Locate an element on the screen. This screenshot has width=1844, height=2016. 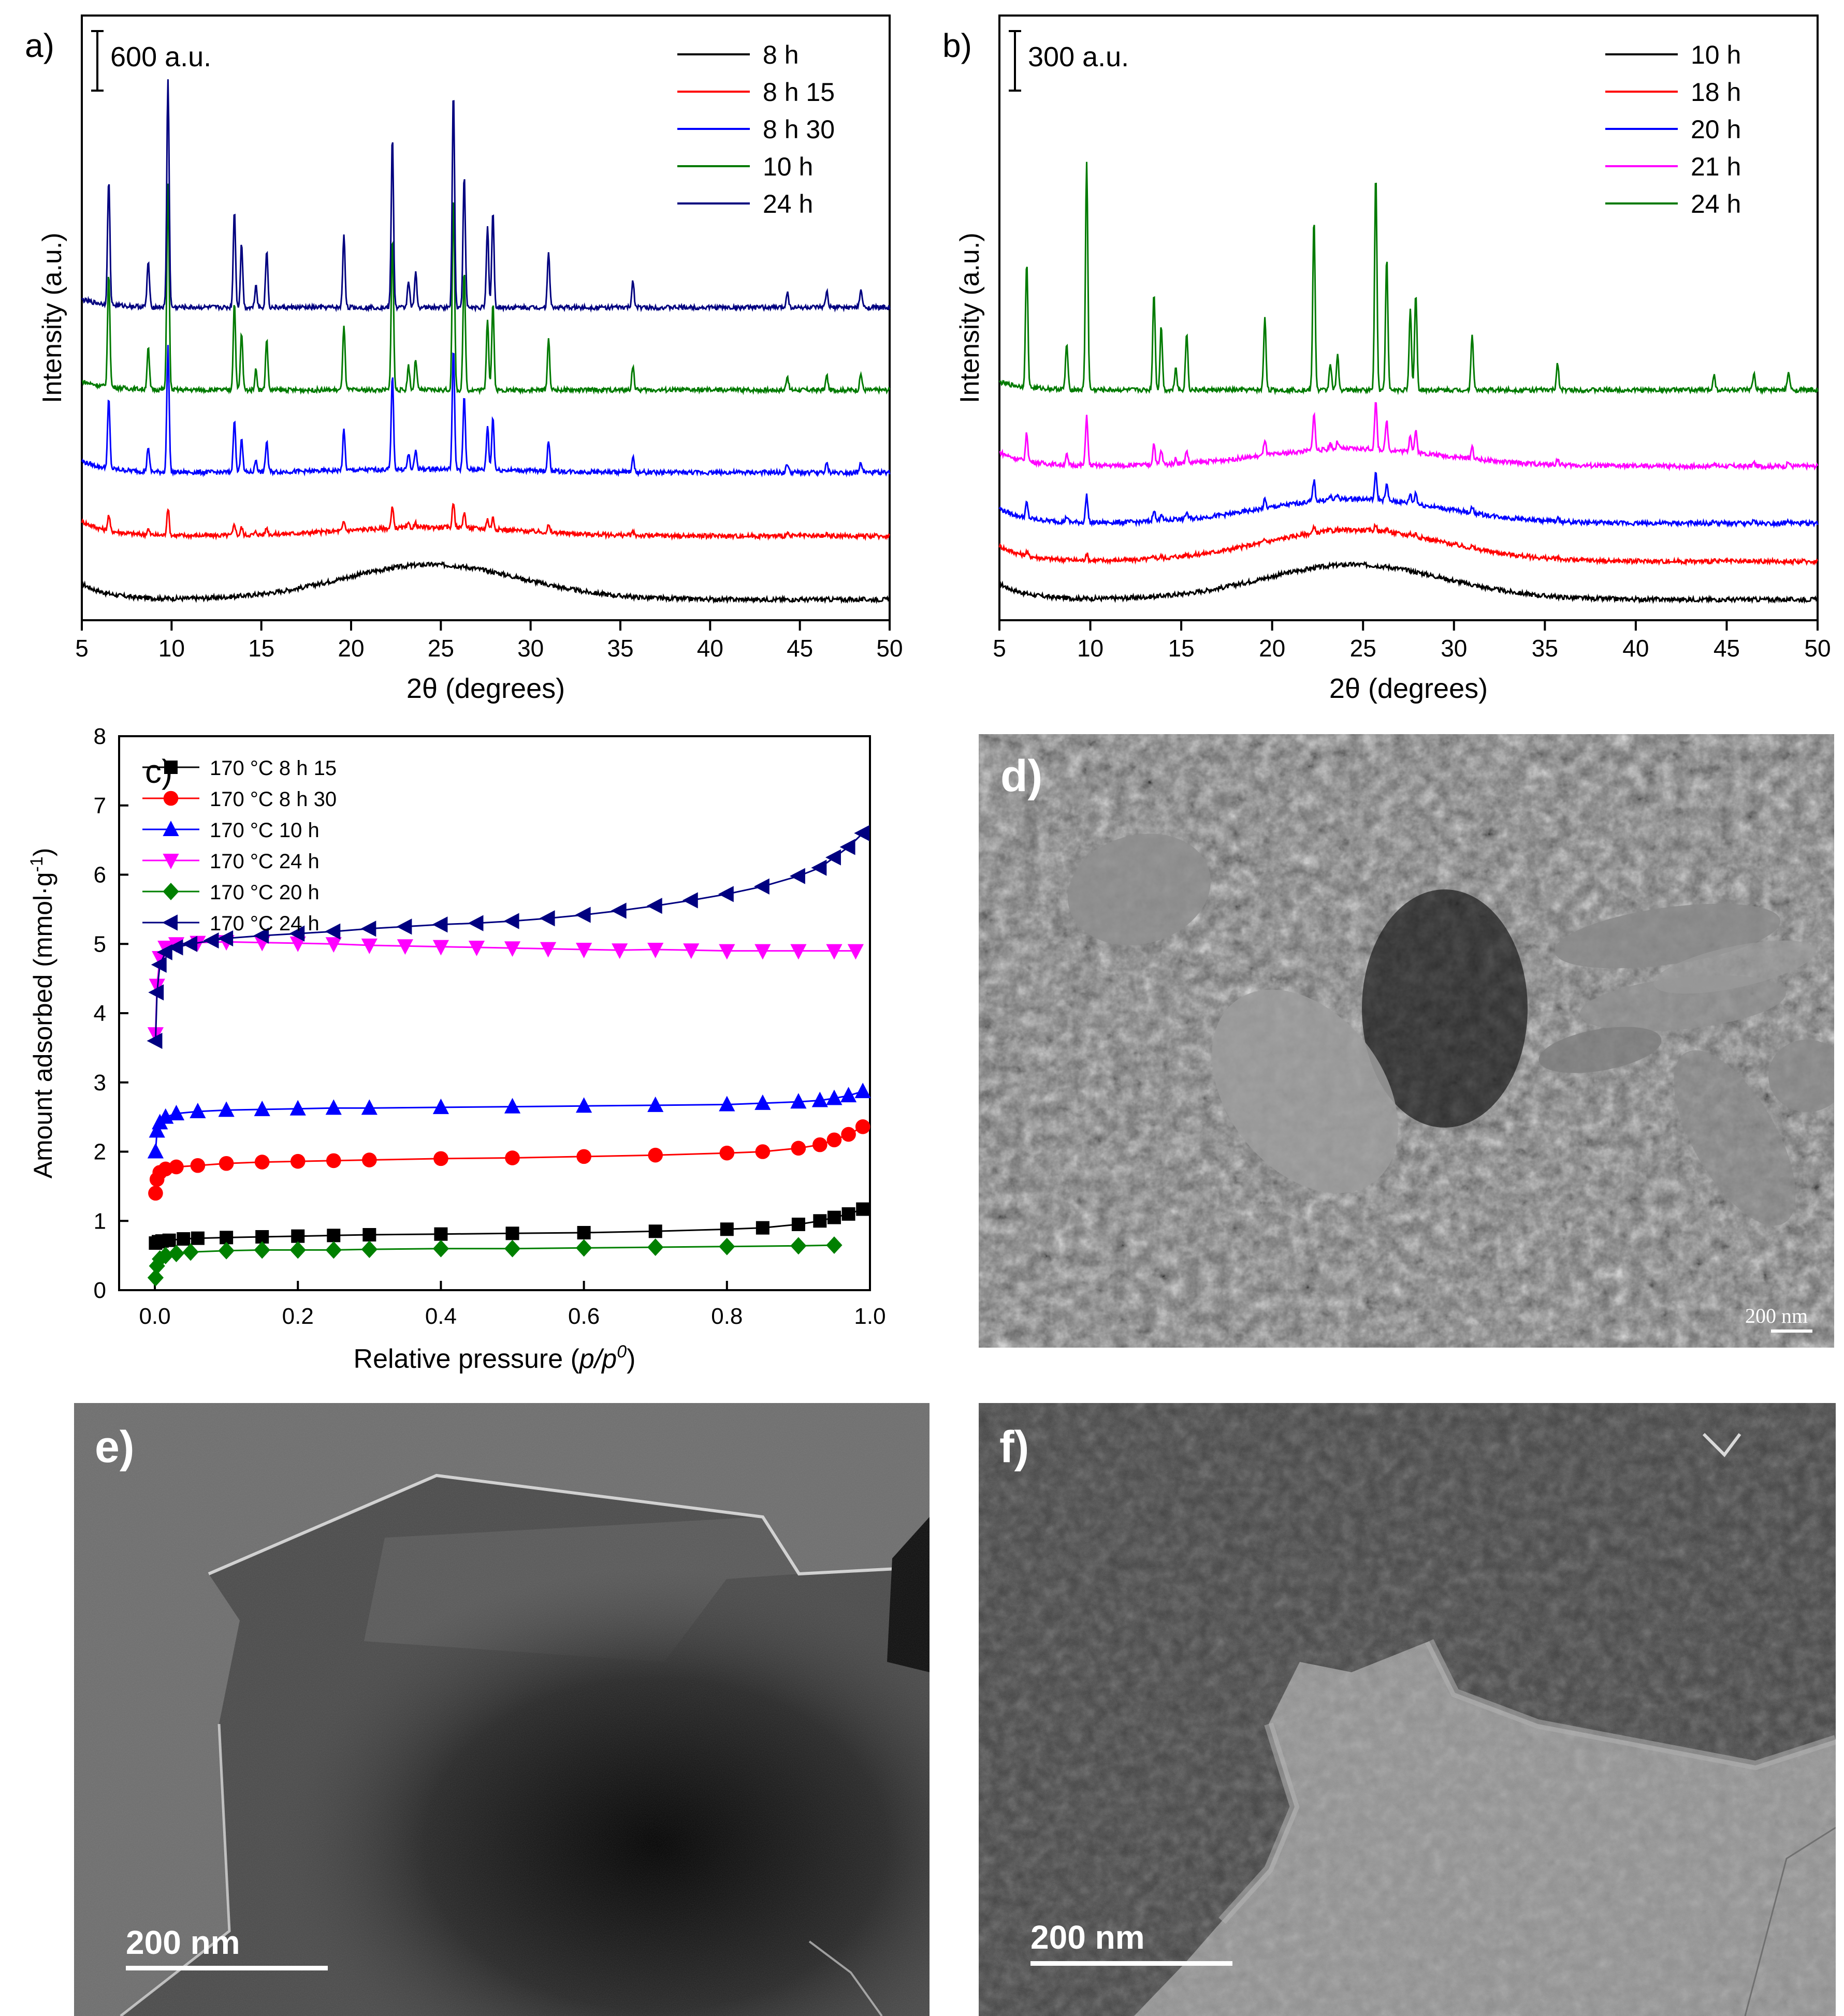
legend-label: 170 °C 8 h 30 is located at coordinates (273, 799).